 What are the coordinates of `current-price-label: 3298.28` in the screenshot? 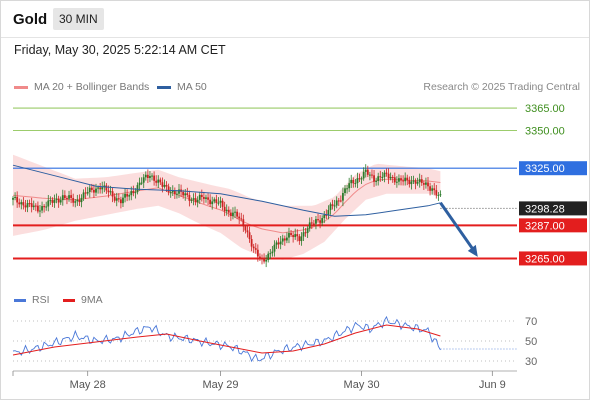 It's located at (545, 209).